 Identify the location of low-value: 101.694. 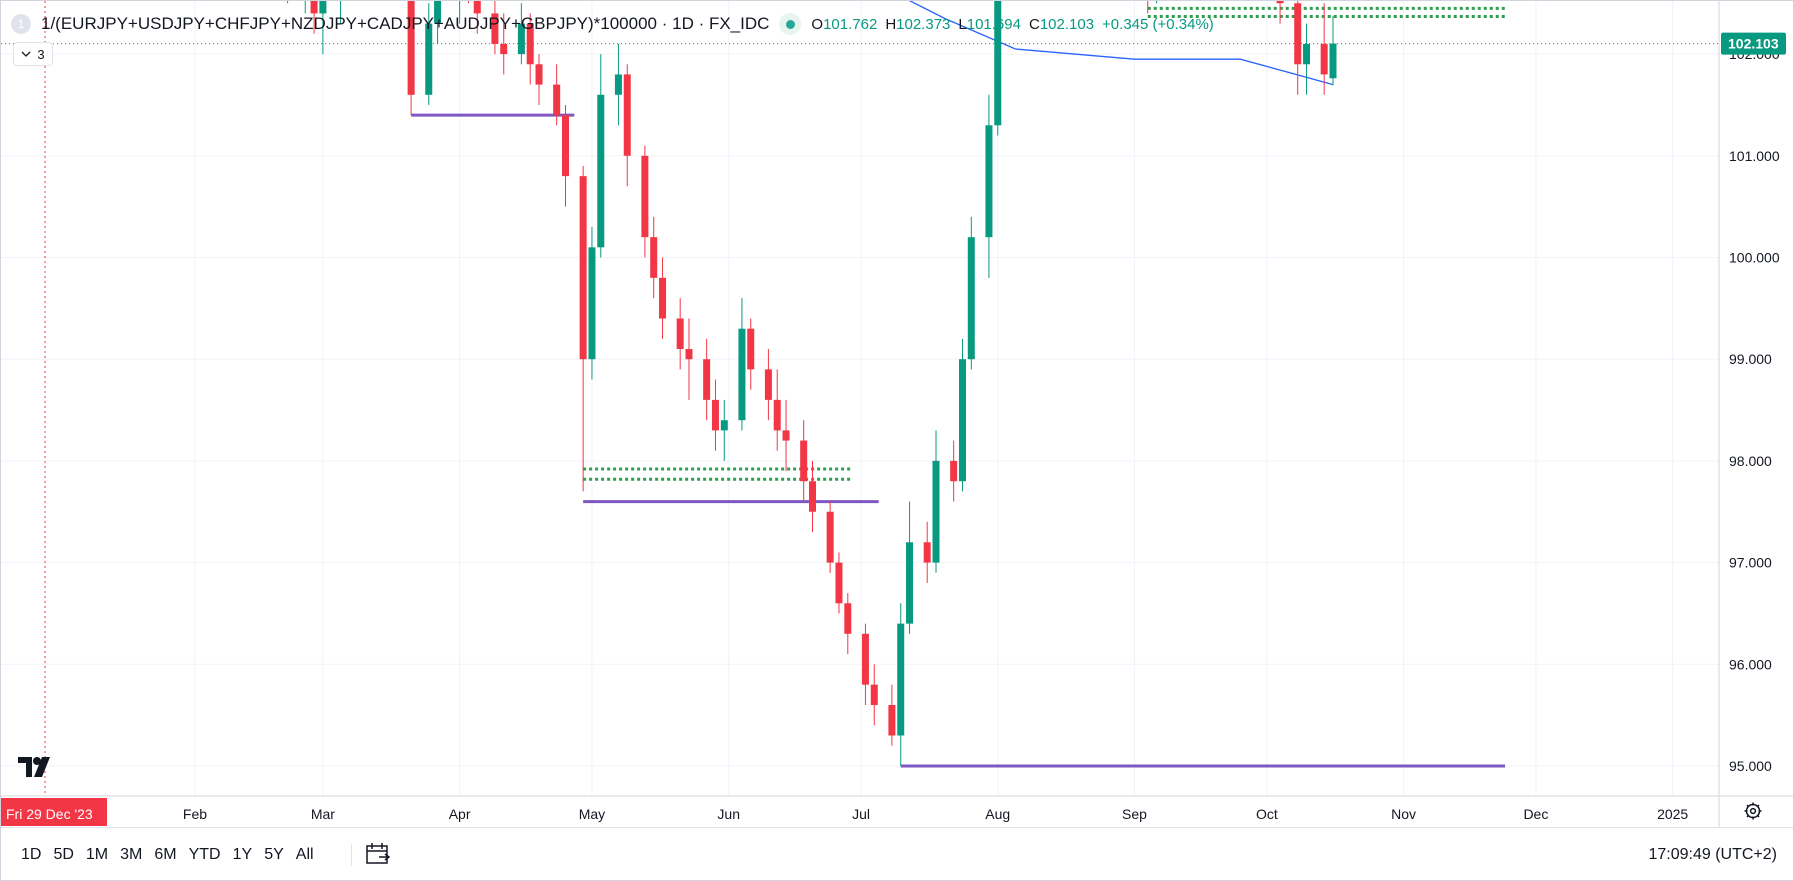
(993, 24).